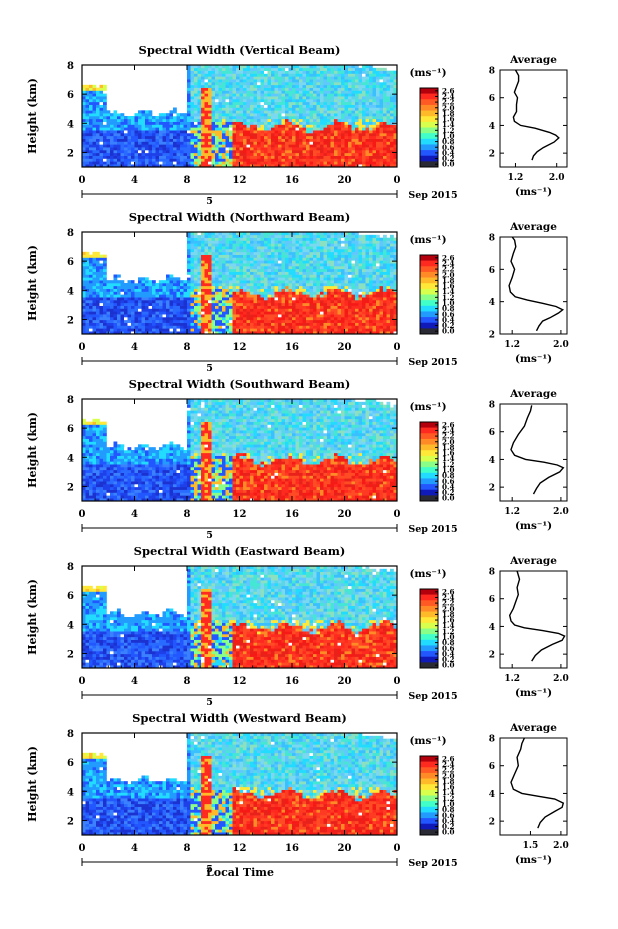 Image resolution: width=618 pixels, height=929 pixels. I want to click on average-x-tick-label: 1.2, so click(512, 512).